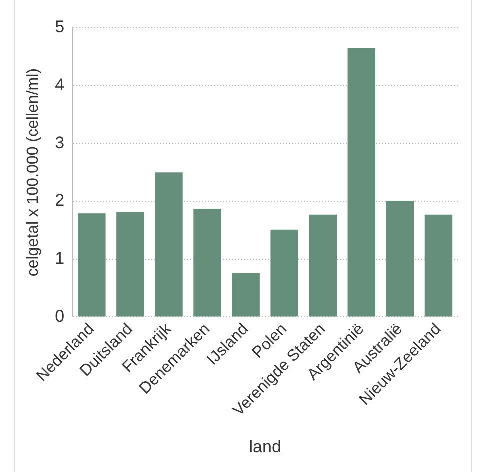 This screenshot has height=472, width=480. I want to click on y-tick-label: 1, so click(60, 258).